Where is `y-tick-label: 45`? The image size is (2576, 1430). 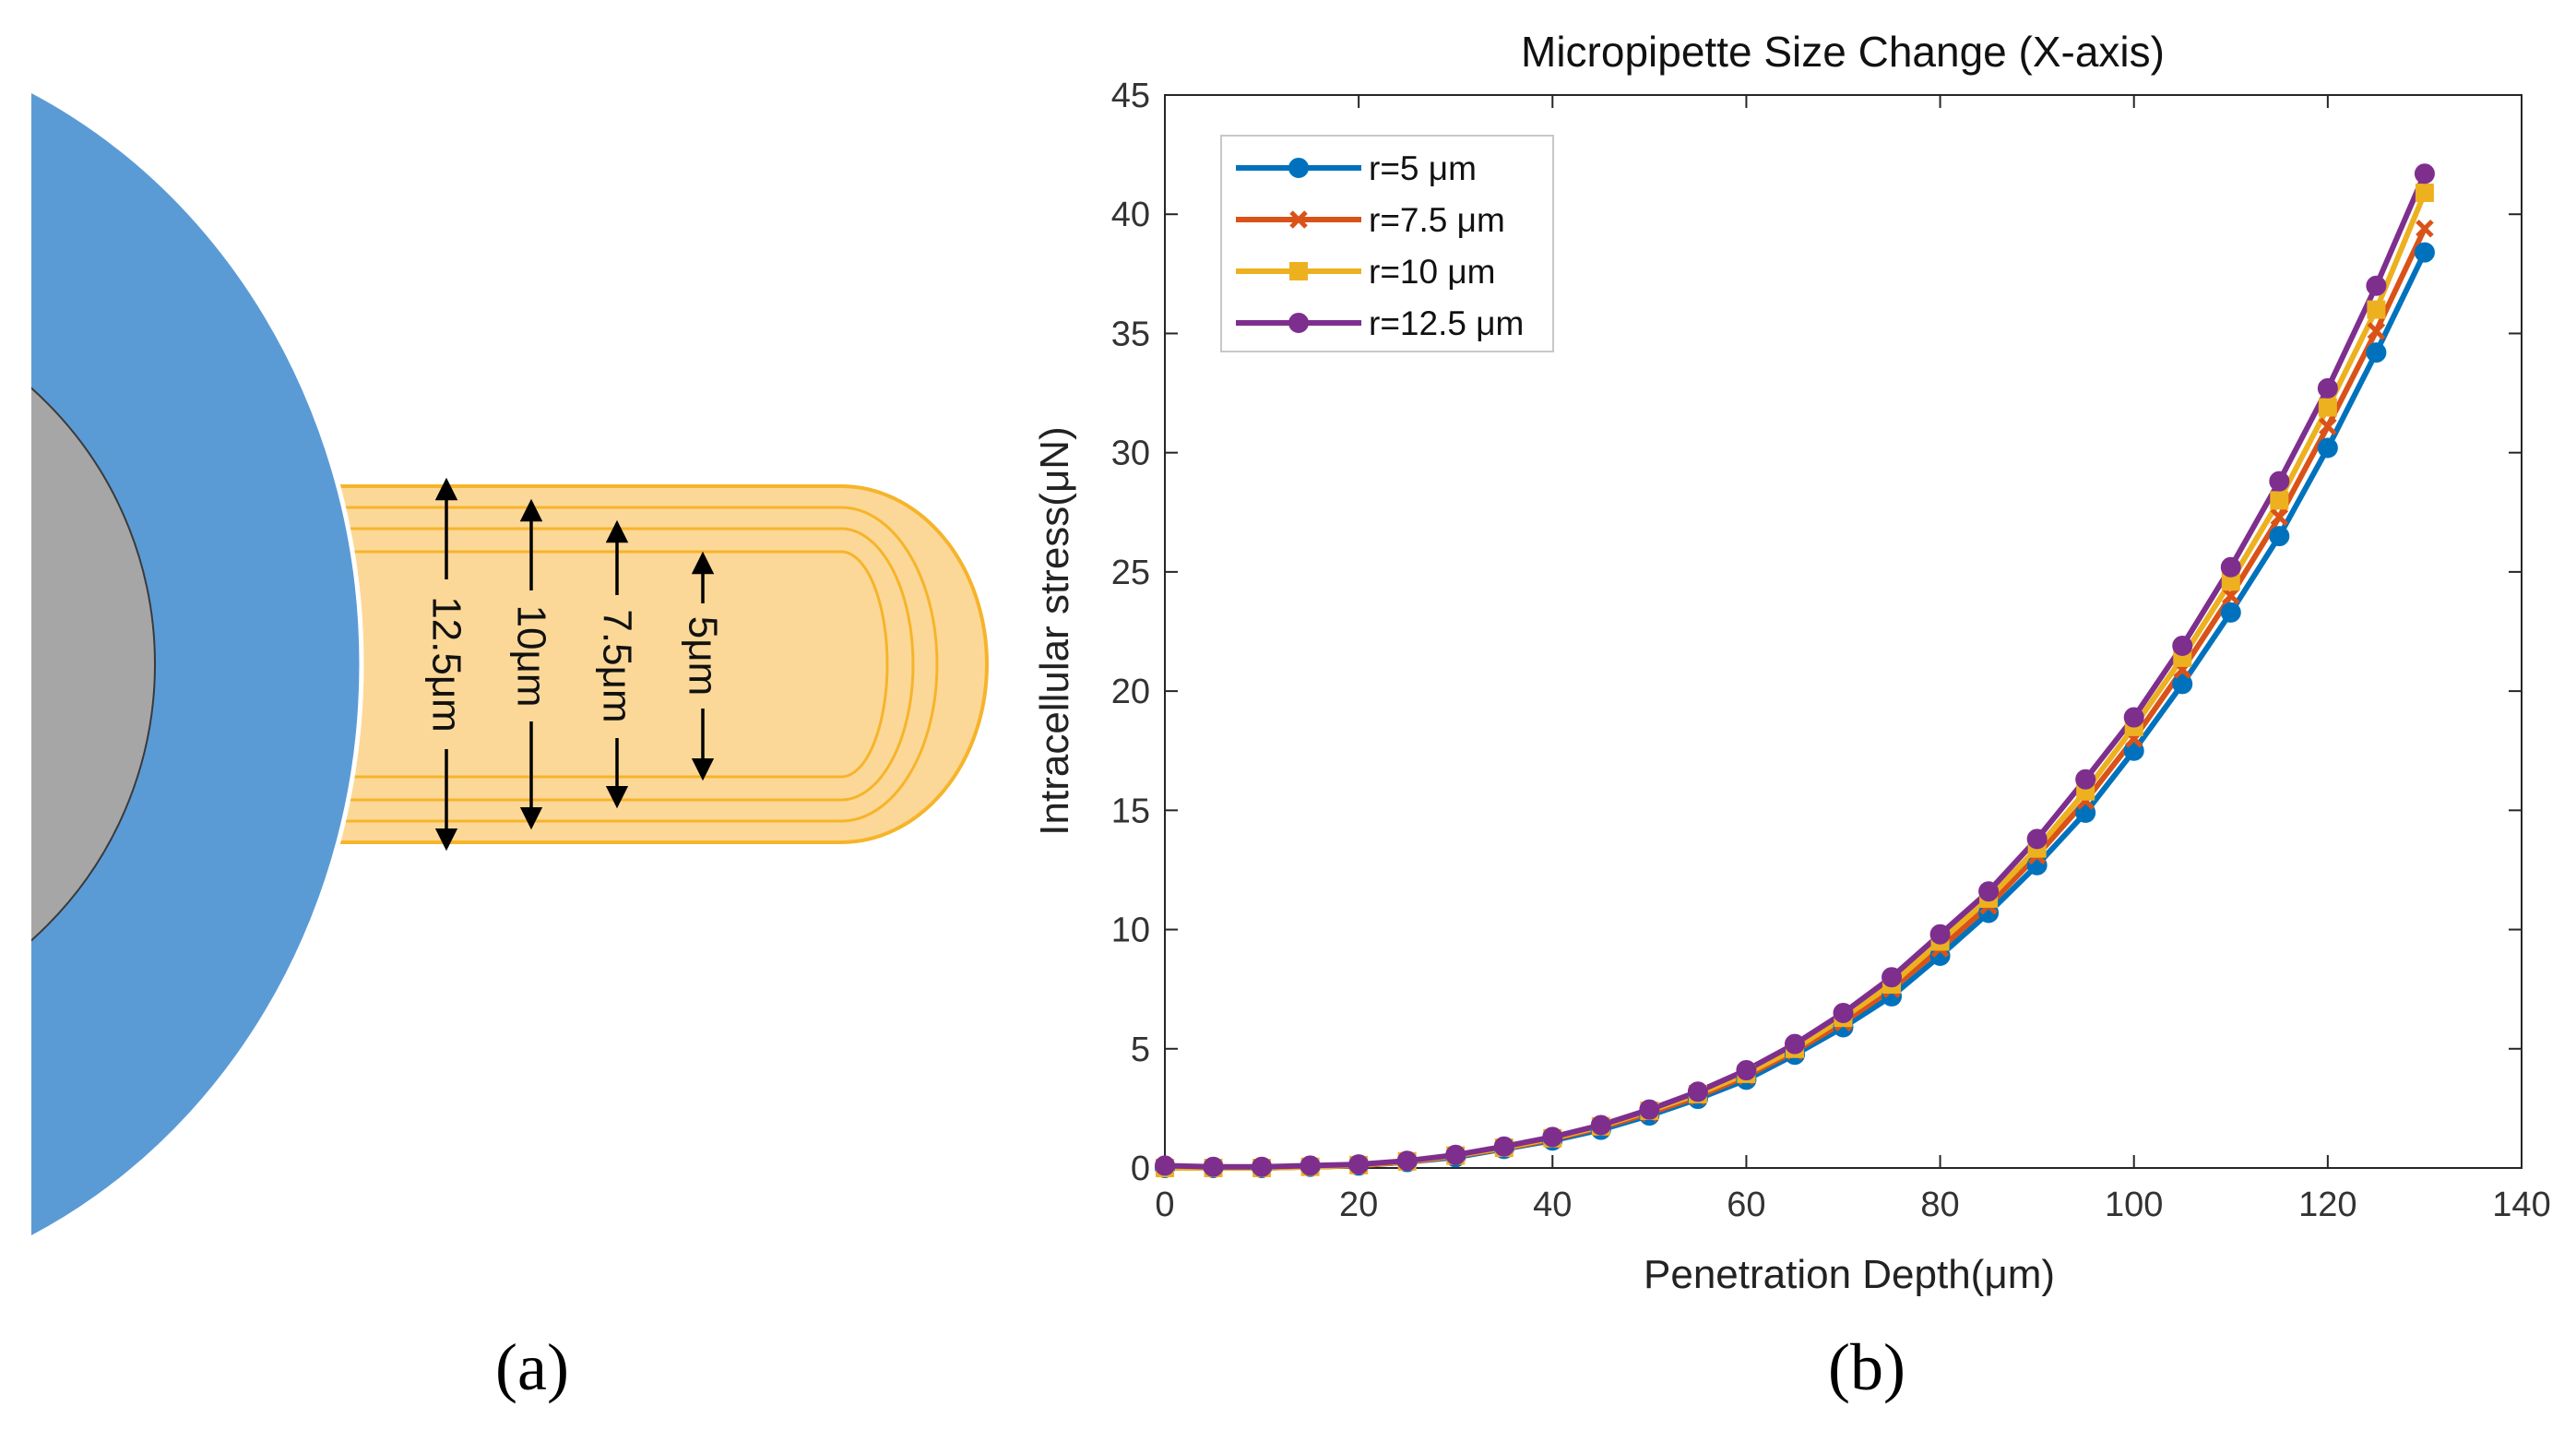
y-tick-label: 45 is located at coordinates (1130, 96).